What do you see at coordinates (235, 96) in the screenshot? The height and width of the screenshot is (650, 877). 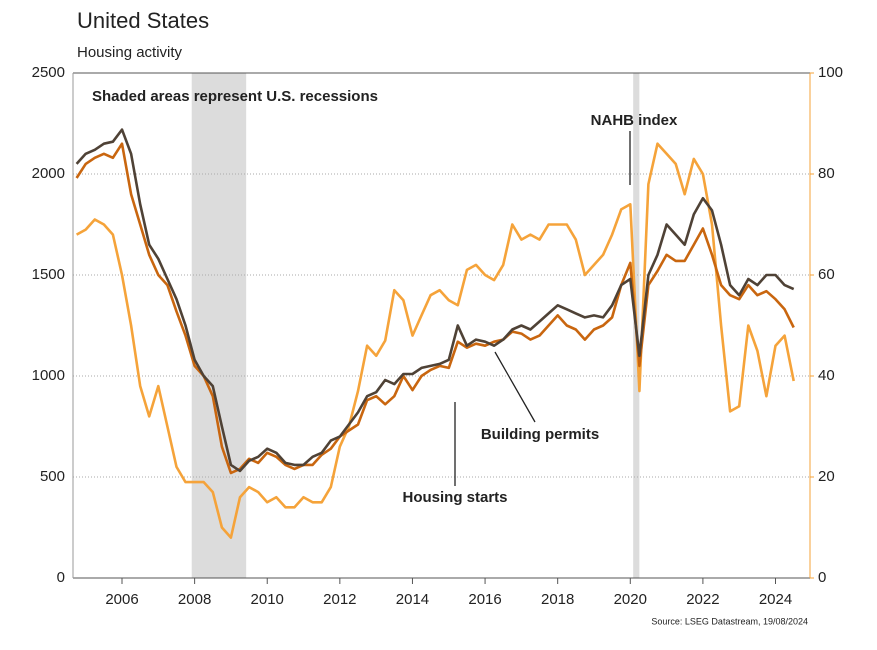 I see `recession-note: Shaded areas represent U.S. recessions` at bounding box center [235, 96].